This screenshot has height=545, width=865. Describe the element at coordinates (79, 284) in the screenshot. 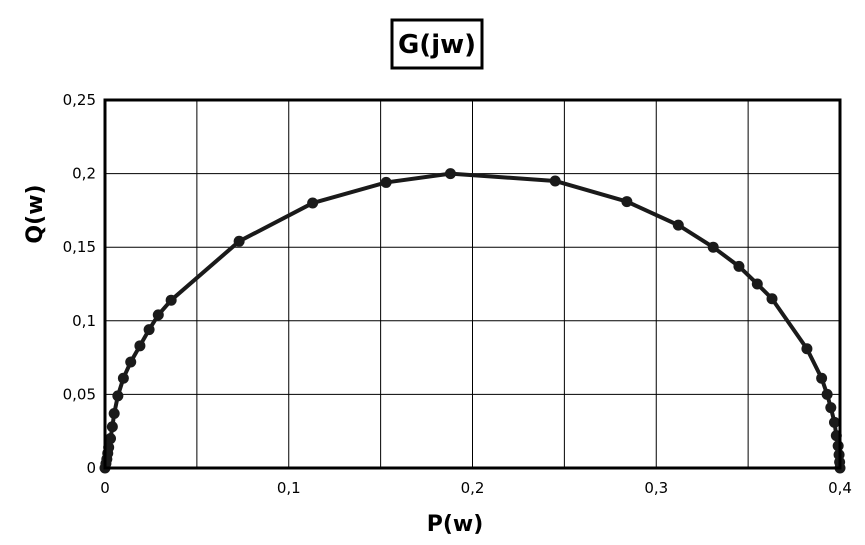

I see `y-tick-labels: 0 0,05 0,1 0,15 0,2 0,25` at that location.